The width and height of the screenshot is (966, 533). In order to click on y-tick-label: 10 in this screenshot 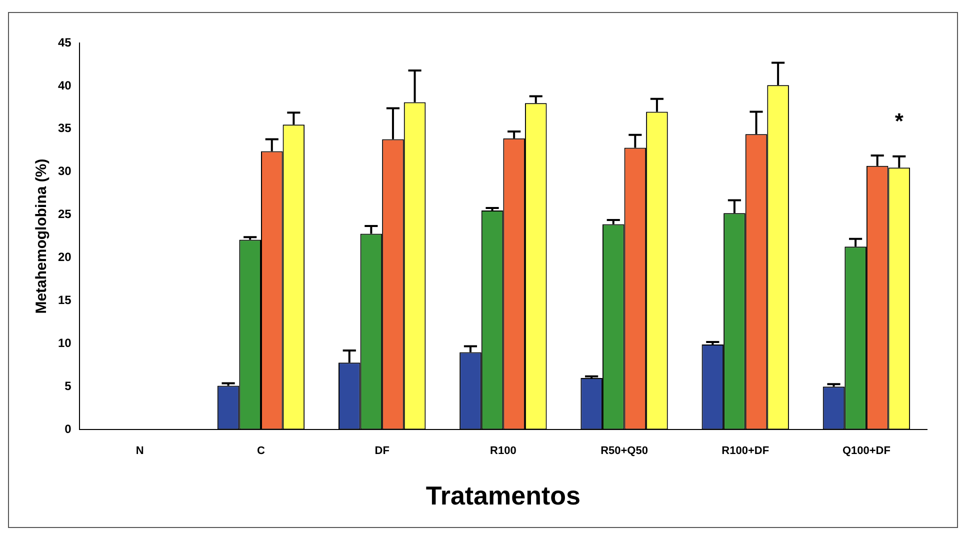, I will do `click(65, 343)`.